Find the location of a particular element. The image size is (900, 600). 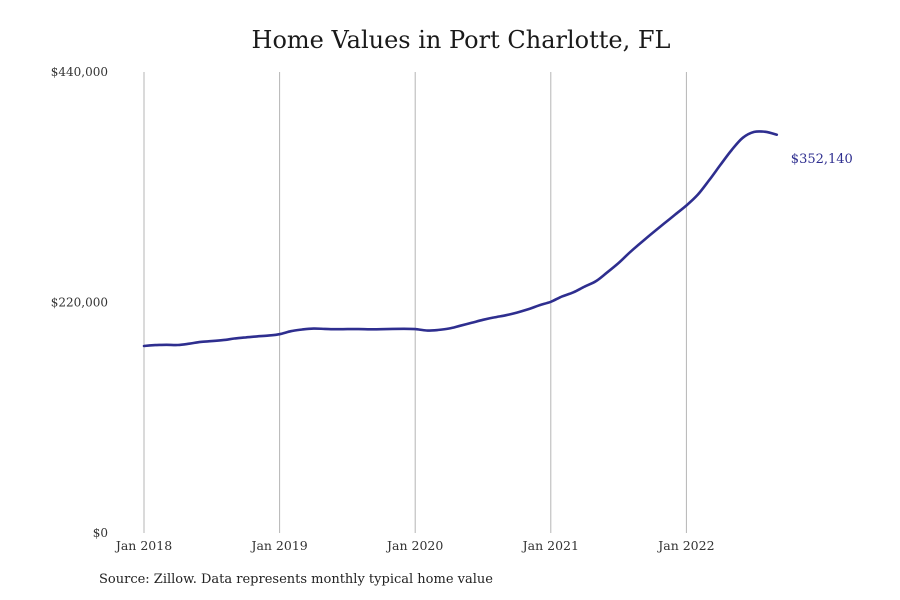

x-axis: Jan 2018 Jan 2019 Jan 2020 Jan 2021 Jan 2022 is located at coordinates (414, 545).